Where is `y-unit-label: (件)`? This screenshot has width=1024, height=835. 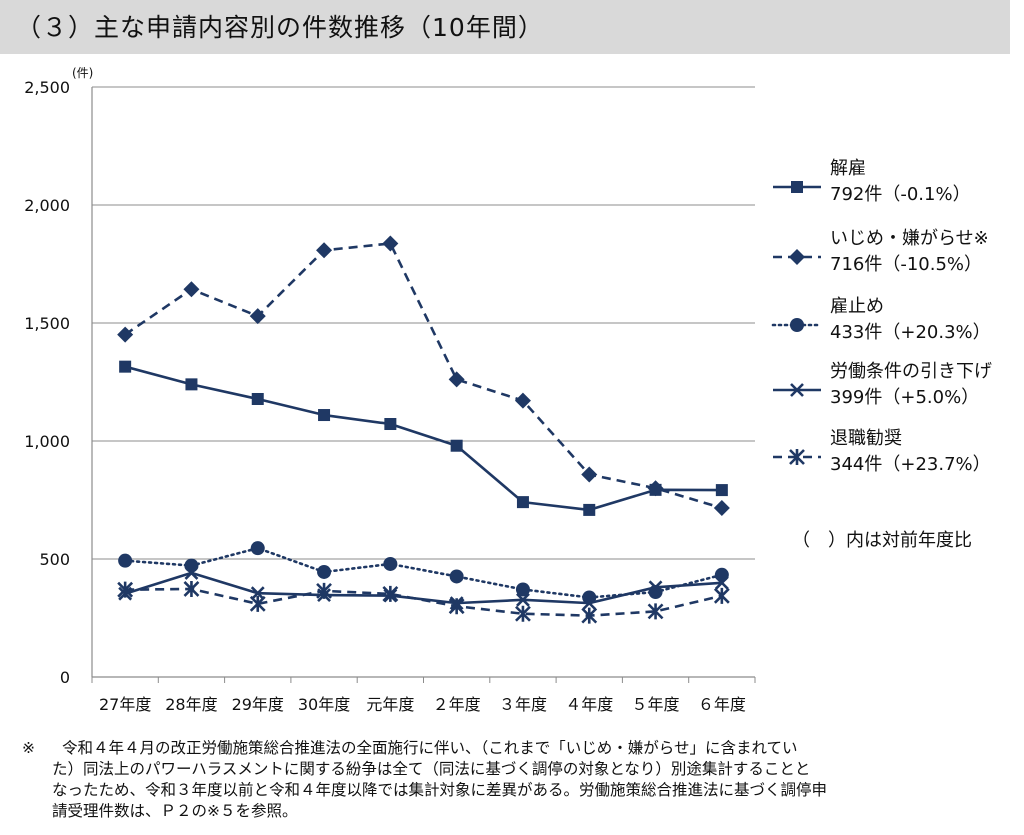
y-unit-label: (件) is located at coordinates (82, 73).